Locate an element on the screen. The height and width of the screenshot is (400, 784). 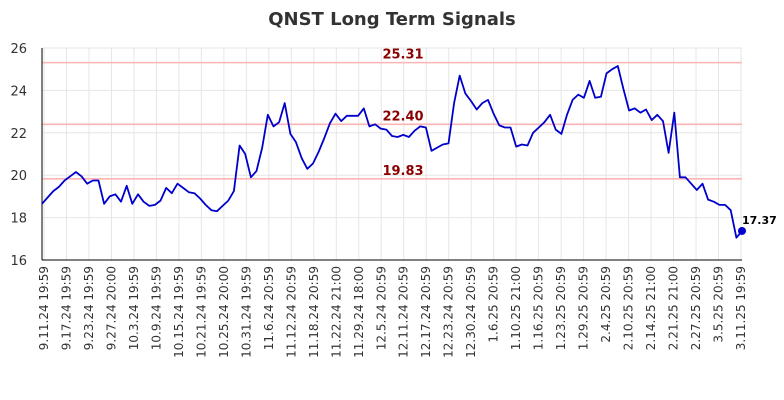
y-tick-label: 26 is located at coordinates (18, 49).